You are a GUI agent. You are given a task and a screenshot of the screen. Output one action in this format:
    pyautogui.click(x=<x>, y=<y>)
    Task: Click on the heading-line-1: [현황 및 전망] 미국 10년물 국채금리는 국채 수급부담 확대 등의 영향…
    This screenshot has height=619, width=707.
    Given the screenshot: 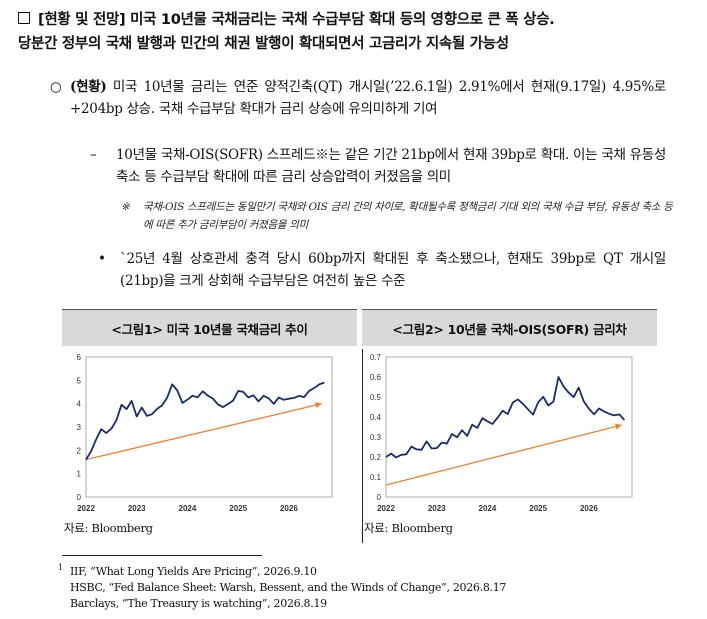 What is the action you would take?
    pyautogui.click(x=358, y=20)
    